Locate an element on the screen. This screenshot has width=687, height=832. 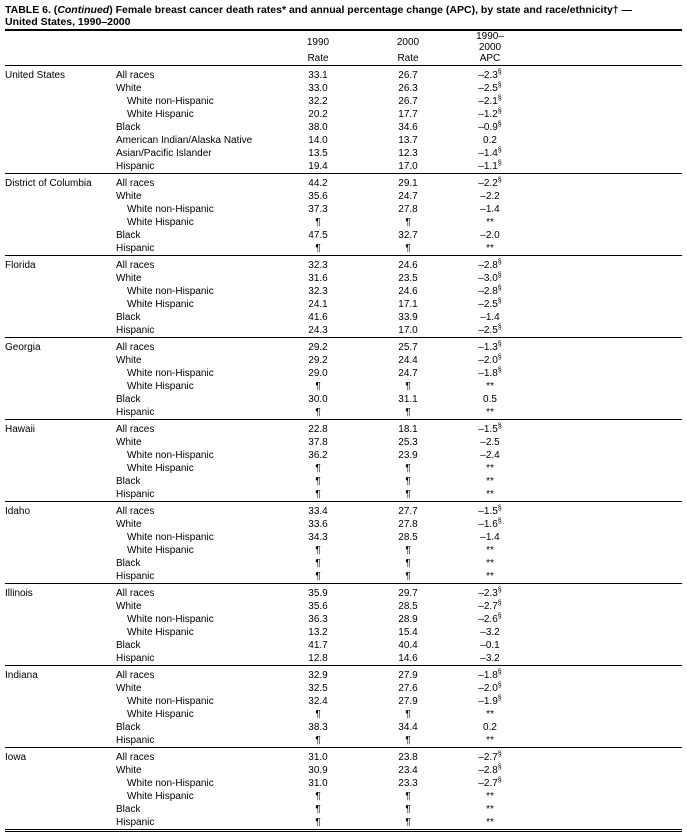
apc-value: –3.2 is located at coordinates (490, 632).